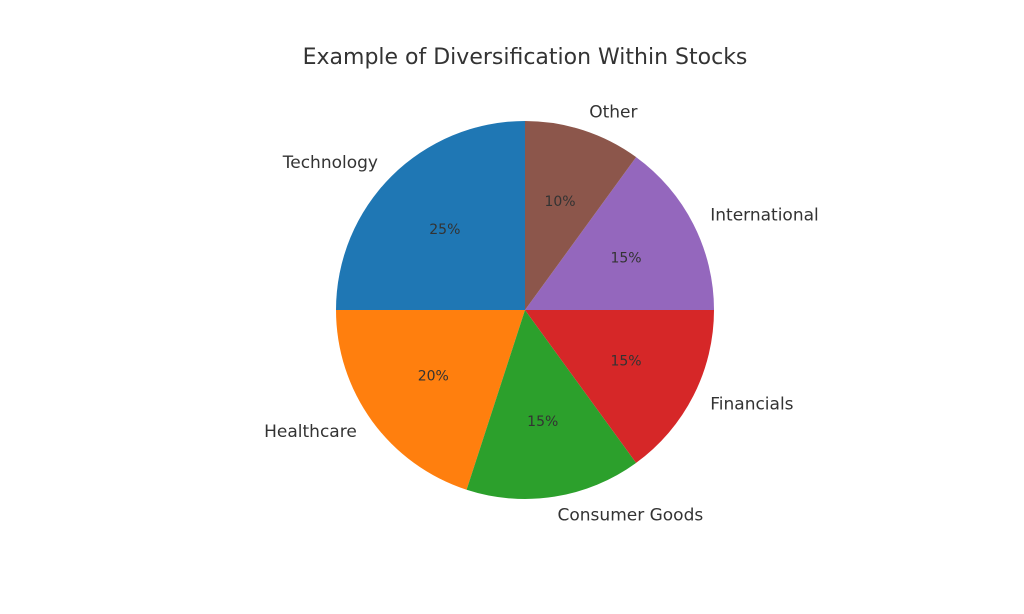 Image resolution: width=1024 pixels, height=614 pixels. What do you see at coordinates (613, 112) in the screenshot?
I see `slice-label: Other` at bounding box center [613, 112].